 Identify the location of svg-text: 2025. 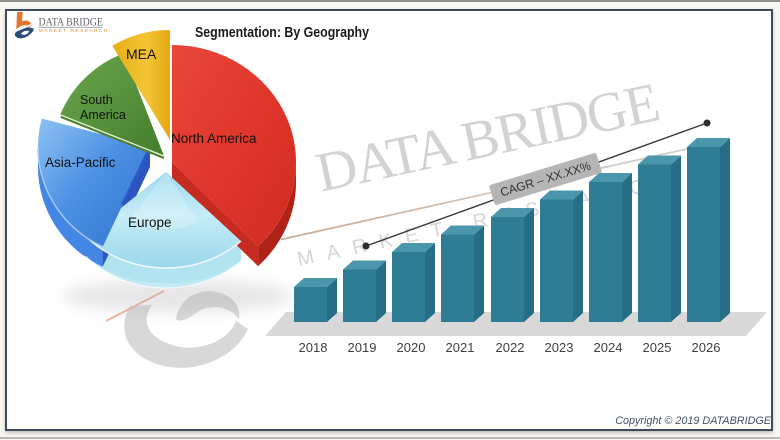
(657, 347).